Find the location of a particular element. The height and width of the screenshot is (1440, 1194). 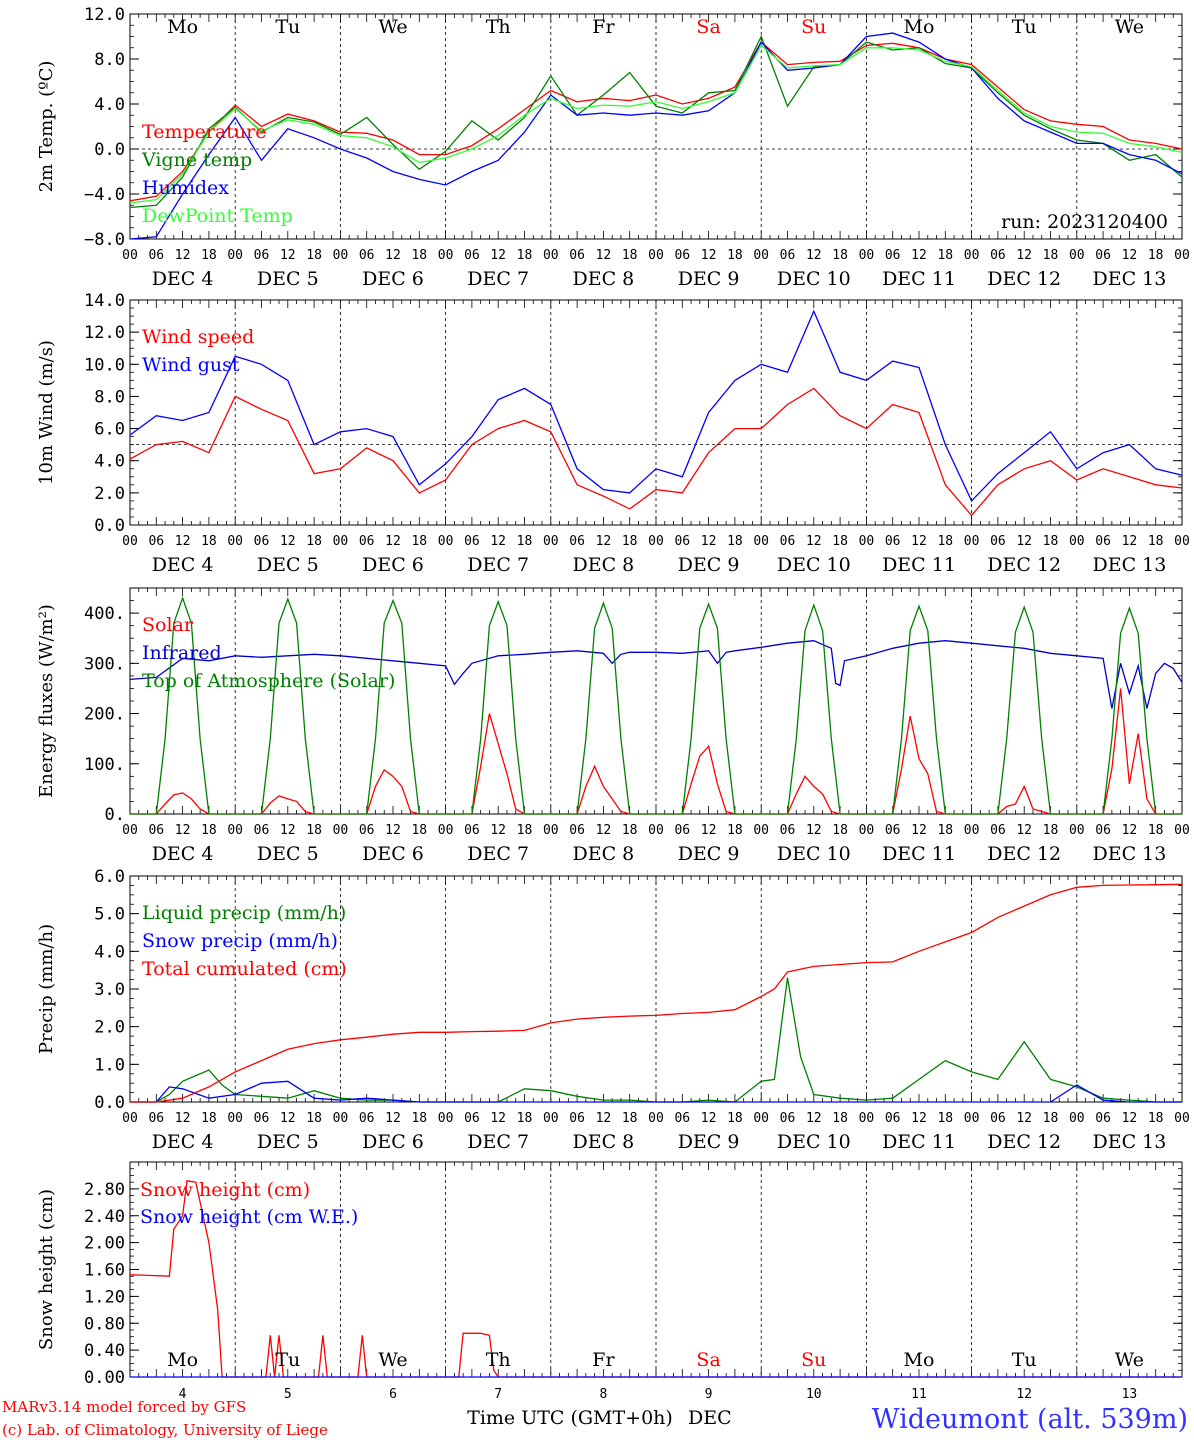

day-number-label: 11 is located at coordinates (919, 1394).